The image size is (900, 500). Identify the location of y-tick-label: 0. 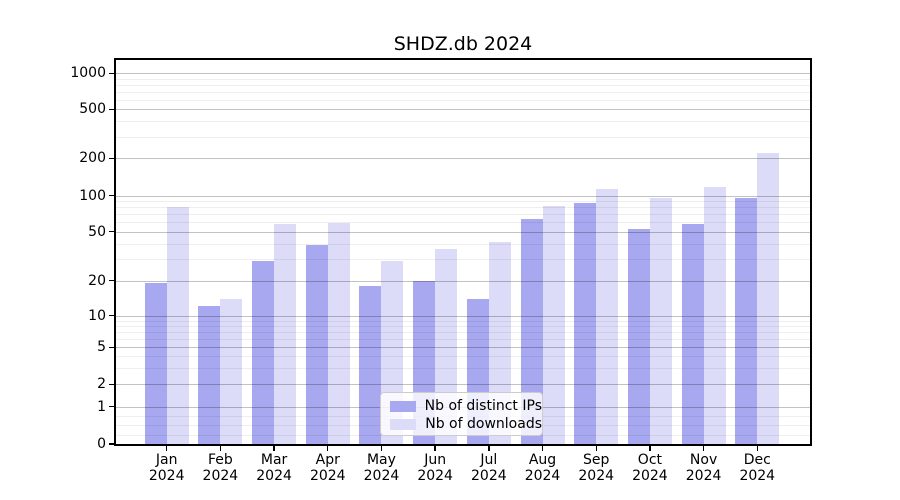
(101, 444).